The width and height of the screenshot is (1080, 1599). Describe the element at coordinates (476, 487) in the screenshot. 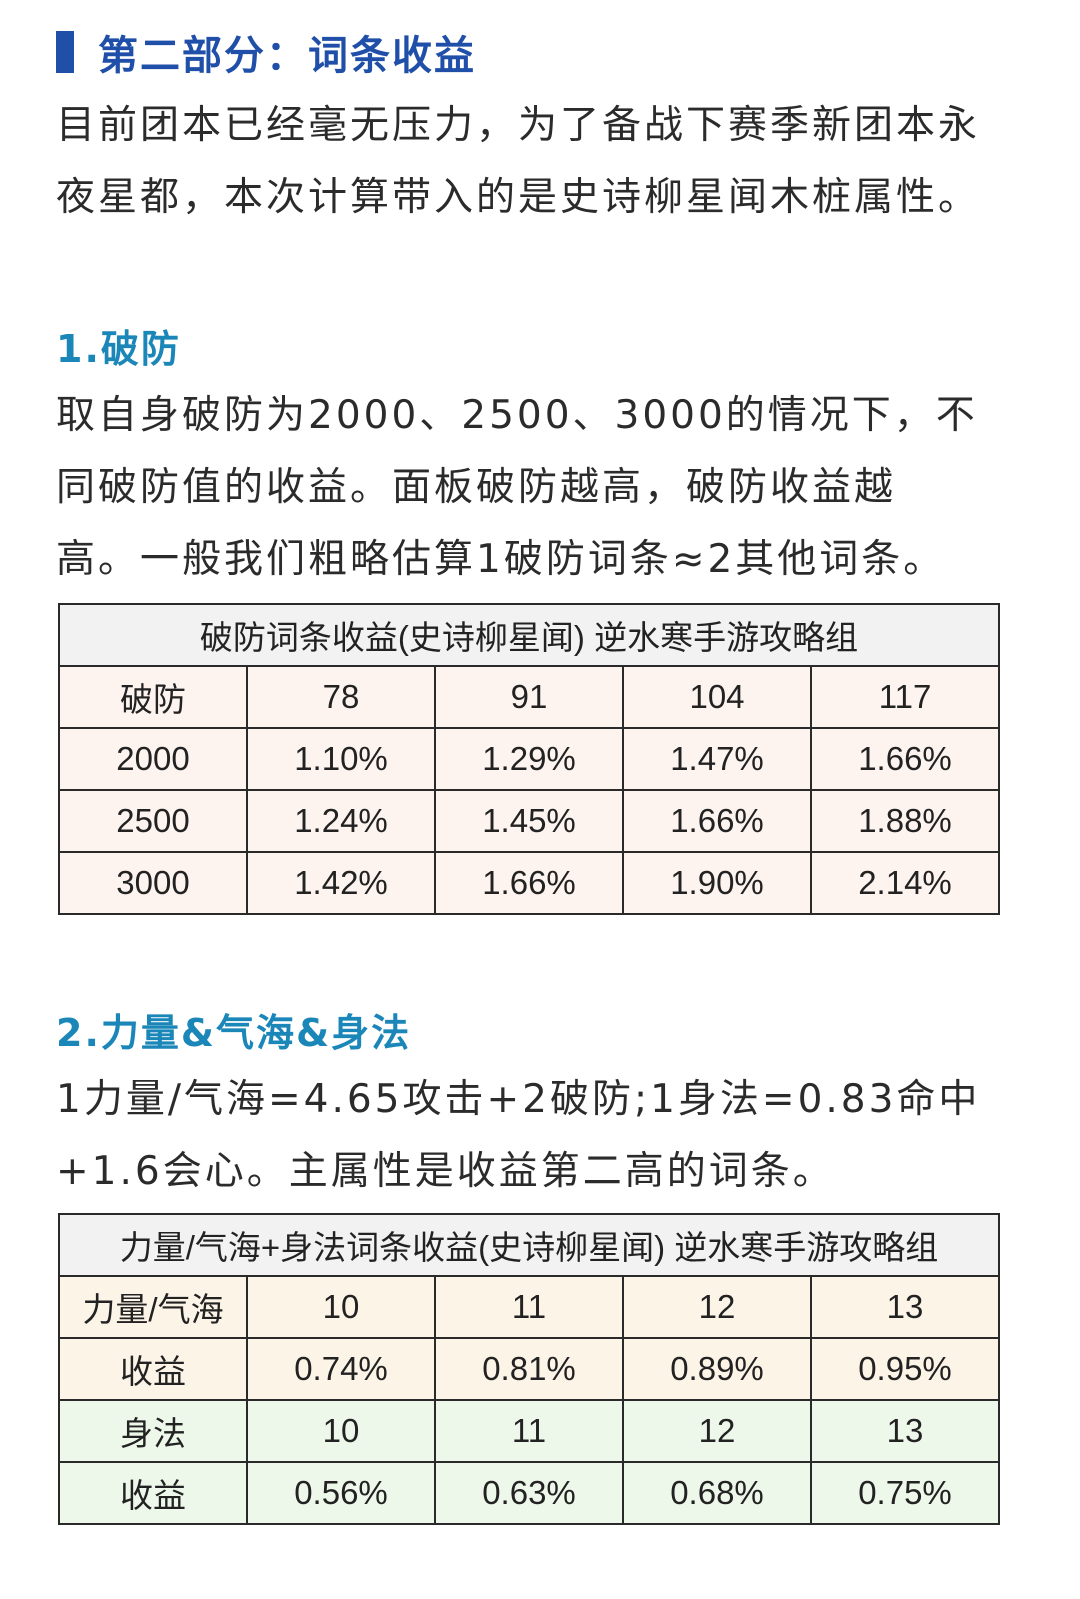

I see `part1-line-2: 同破防值的收益。面板破防越高，破防收益越` at that location.